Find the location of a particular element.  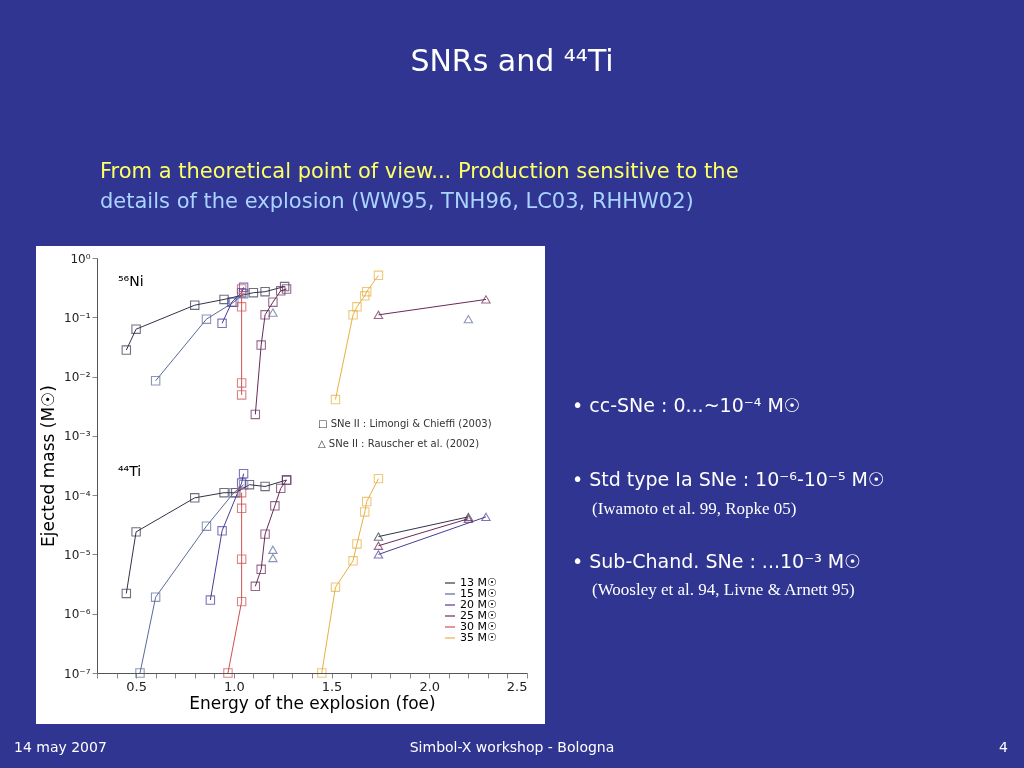

annotation: ⁴⁴Ti is located at coordinates (130, 471).